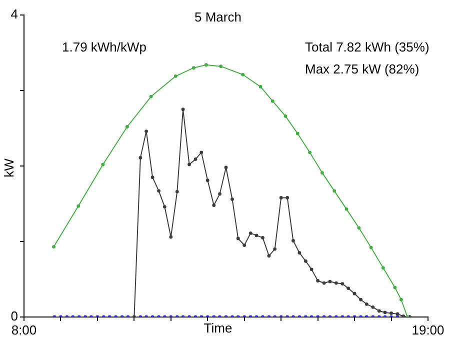  I want to click on y-axis-title: kW, so click(9, 168).